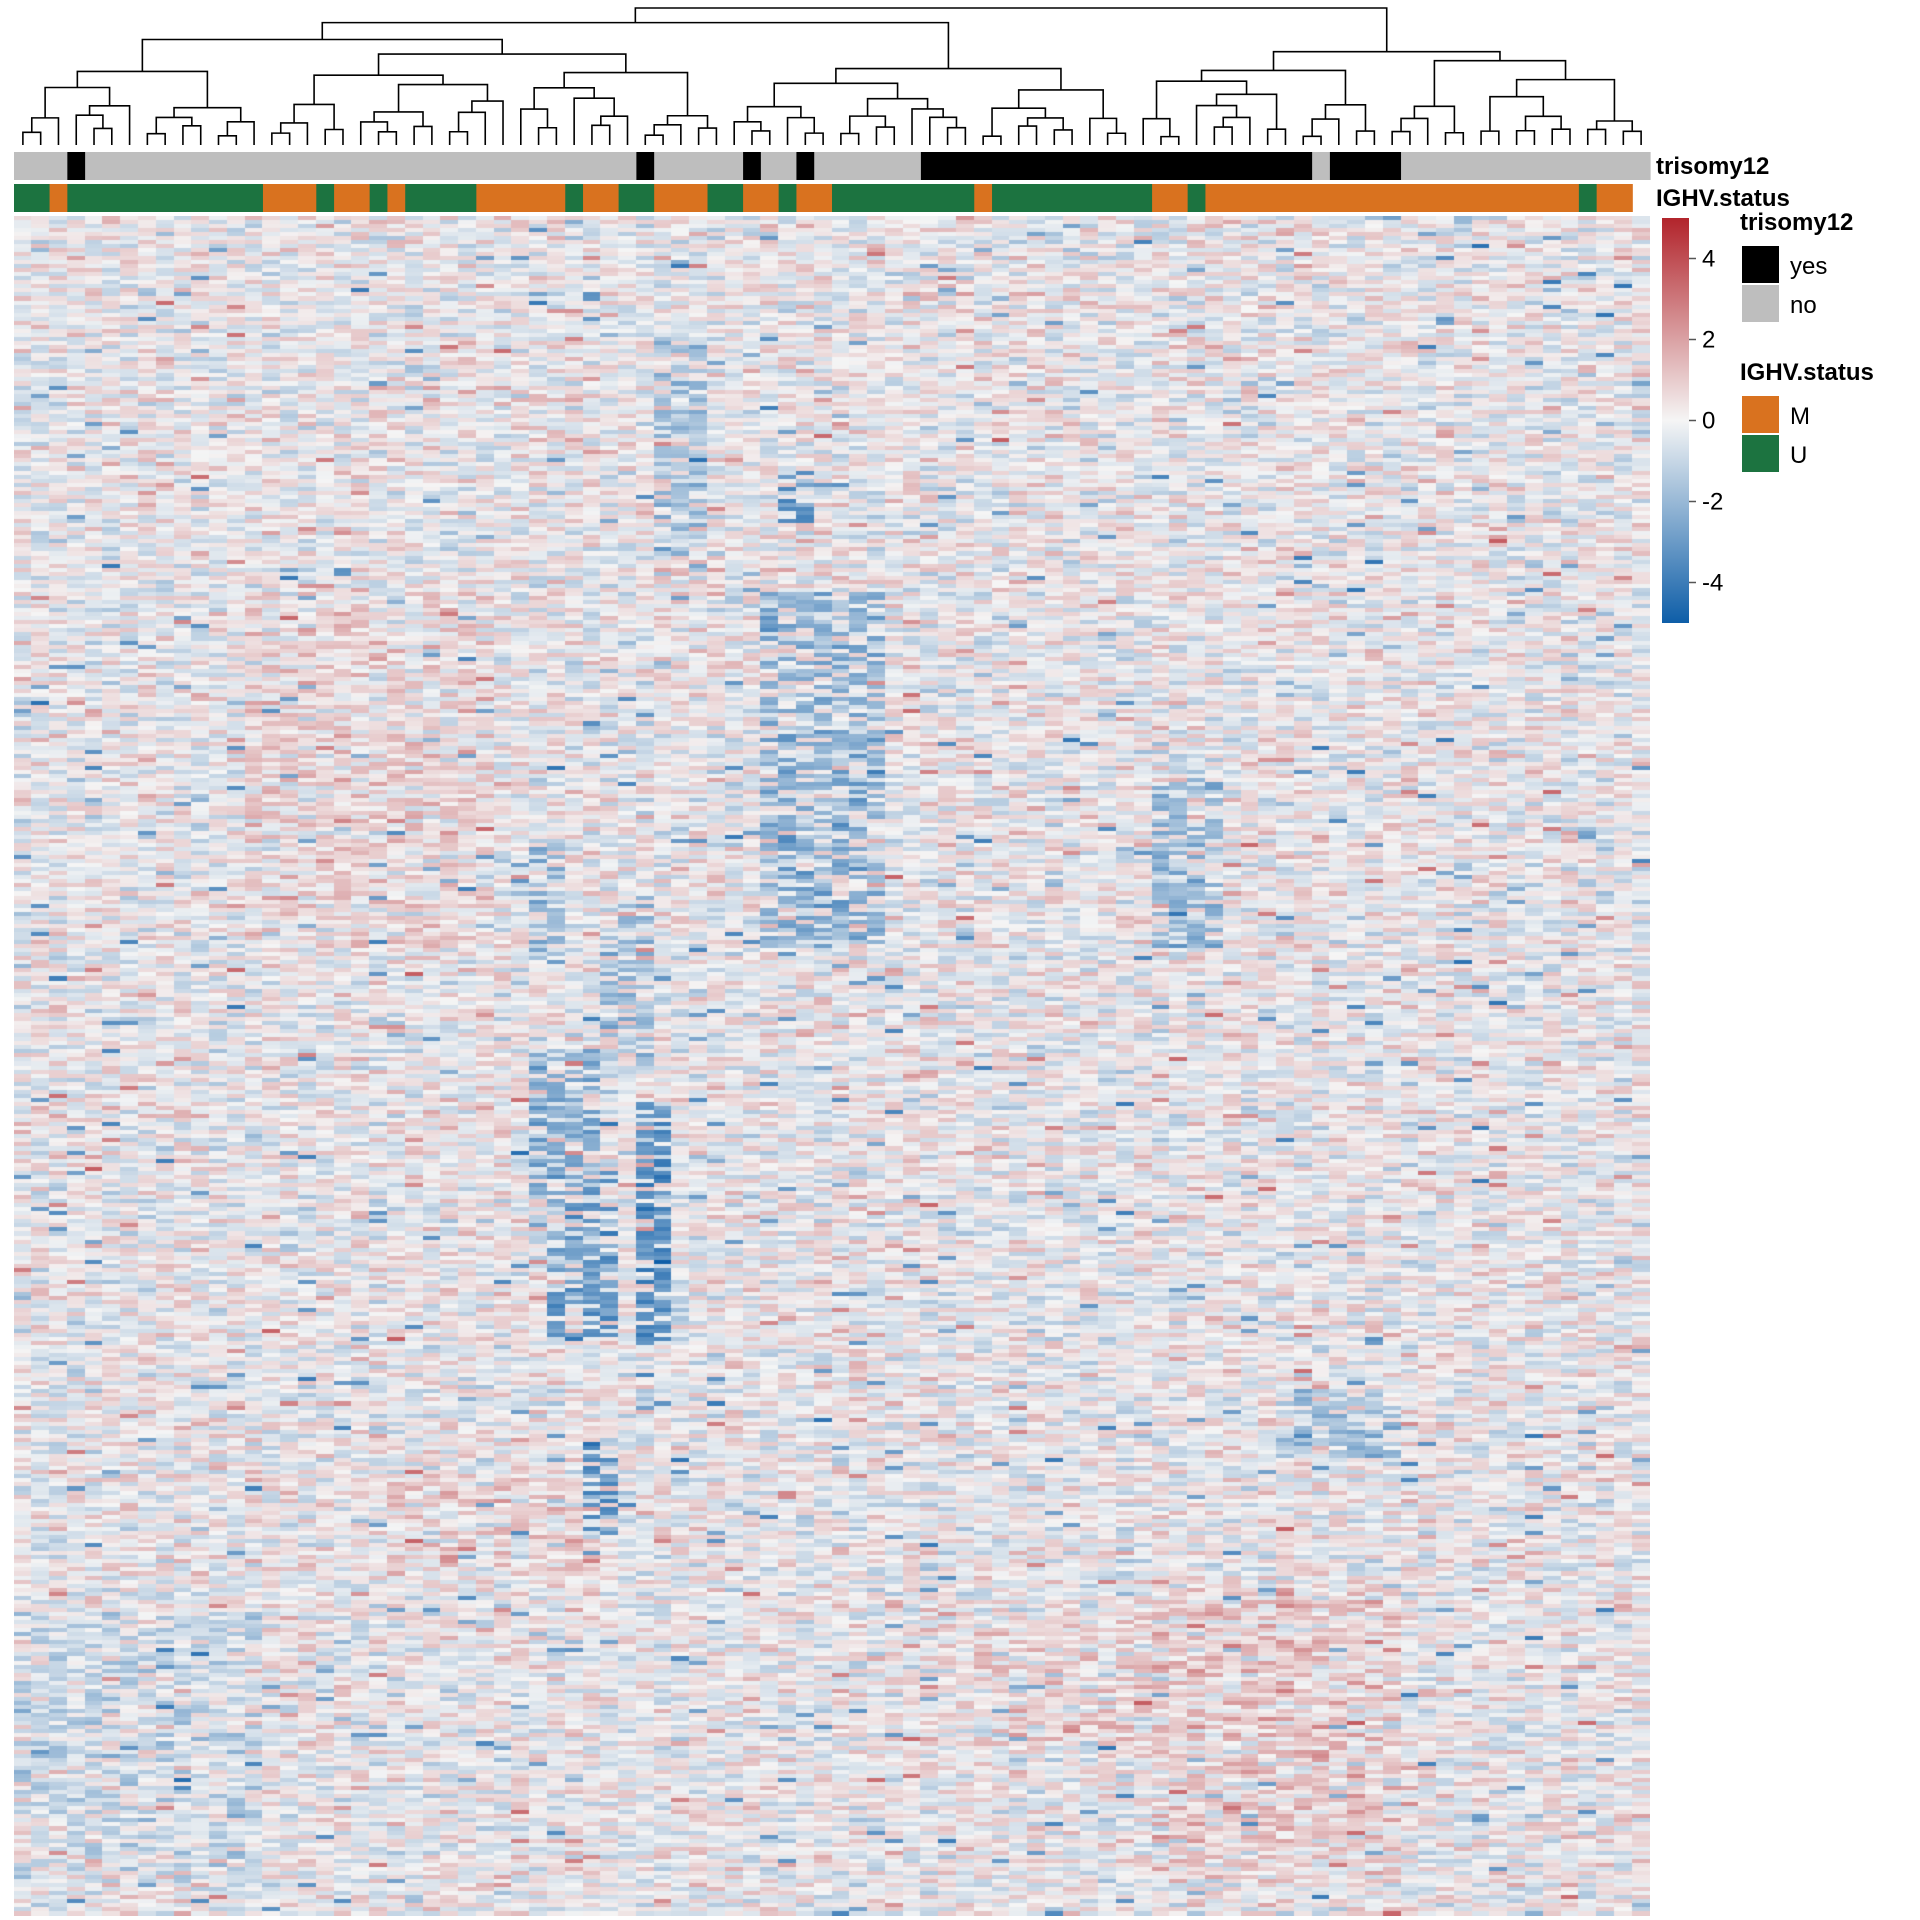 This screenshot has height=1920, width=1920. Describe the element at coordinates (1807, 372) in the screenshot. I see `legend-title: IGHV.status` at that location.